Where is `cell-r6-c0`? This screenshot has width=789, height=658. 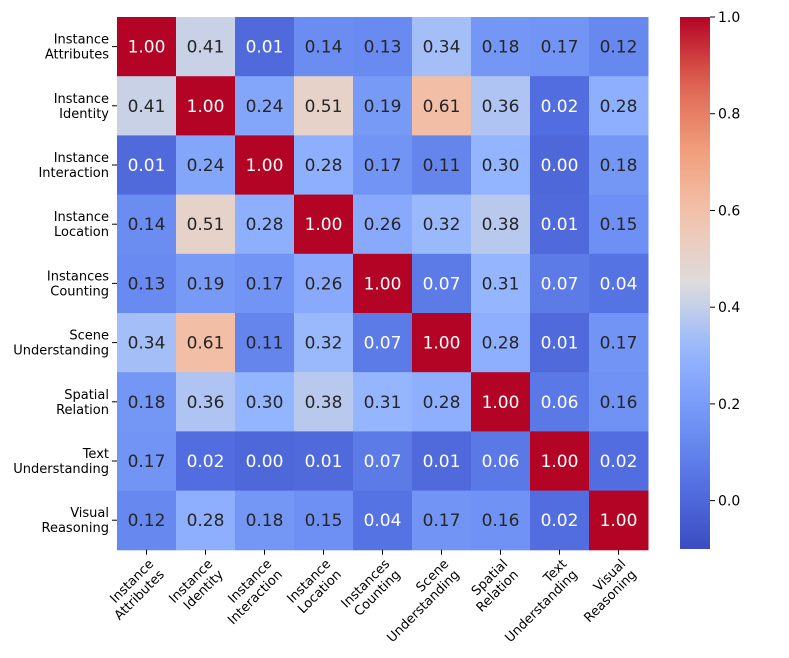
cell-r6-c0 is located at coordinates (147, 402).